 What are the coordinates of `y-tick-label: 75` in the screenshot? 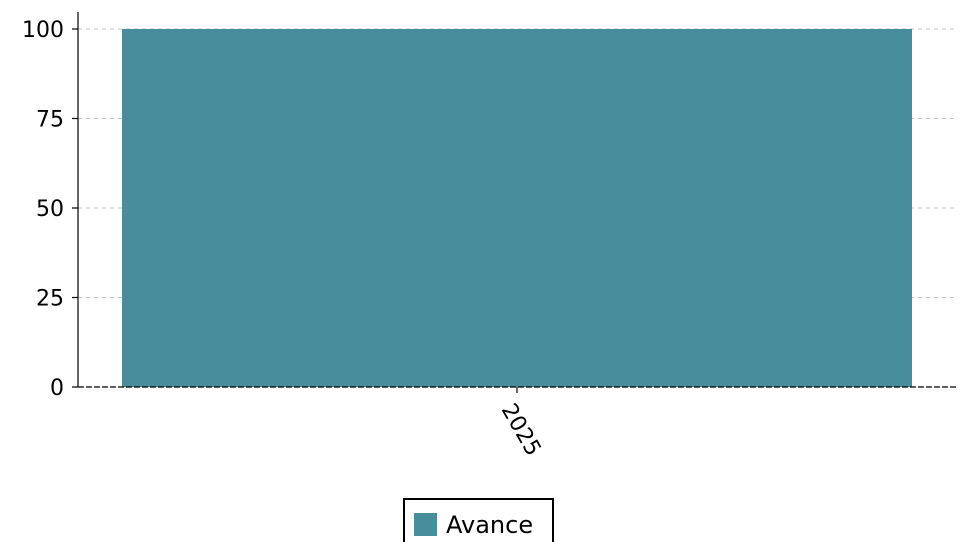 It's located at (50, 120).